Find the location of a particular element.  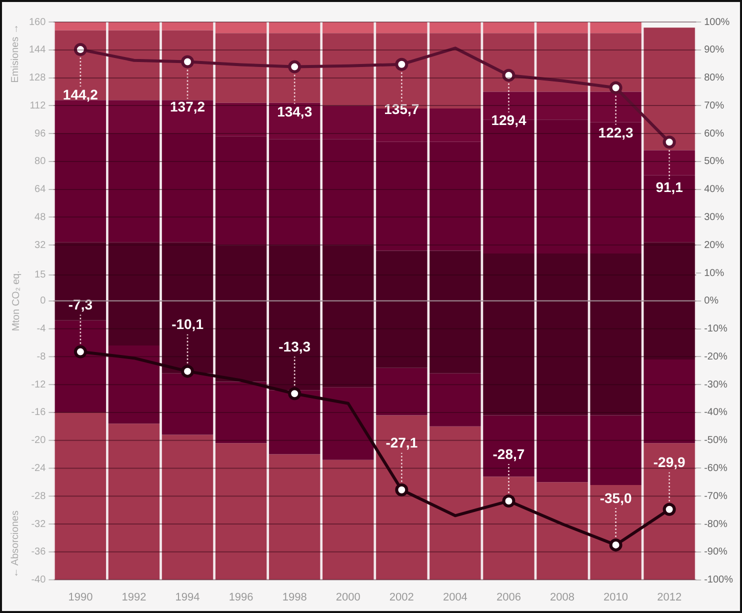

y-tick-label: 112 is located at coordinates (38, 106).